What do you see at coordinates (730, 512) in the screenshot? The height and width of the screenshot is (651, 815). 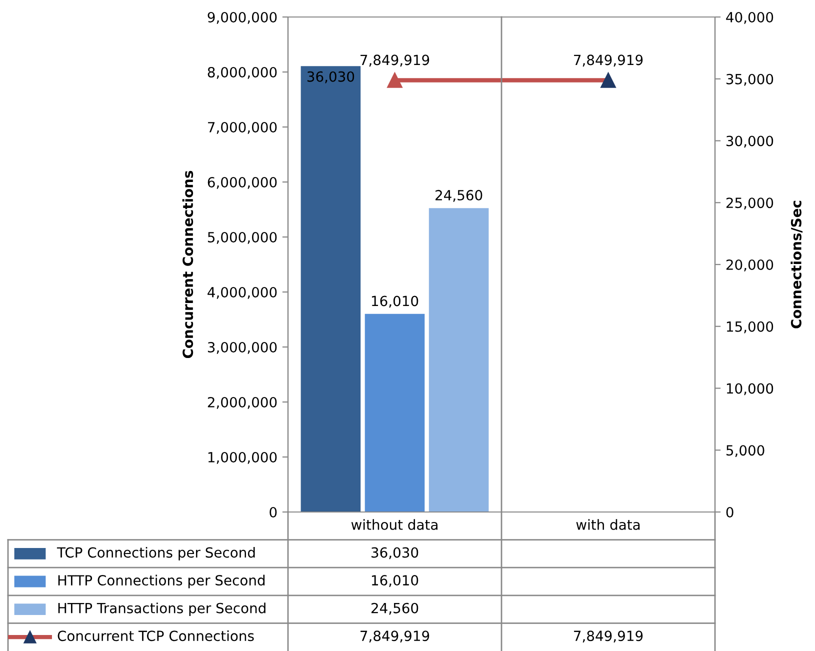 I see `y2-tick-label: 0` at bounding box center [730, 512].